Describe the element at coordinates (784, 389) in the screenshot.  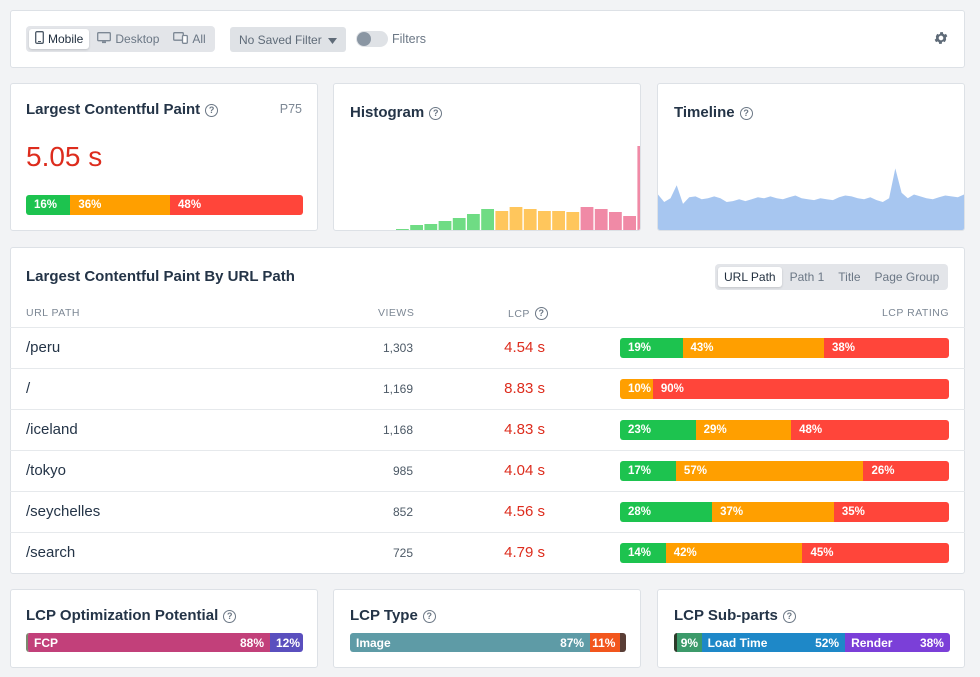
I see `row-rating-bar: 10% 90%` at that location.